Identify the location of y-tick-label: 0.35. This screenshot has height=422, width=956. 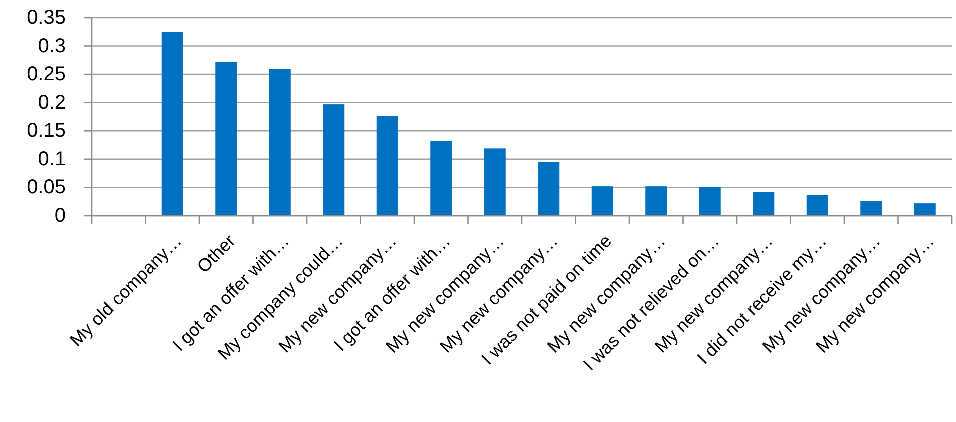
(46, 18).